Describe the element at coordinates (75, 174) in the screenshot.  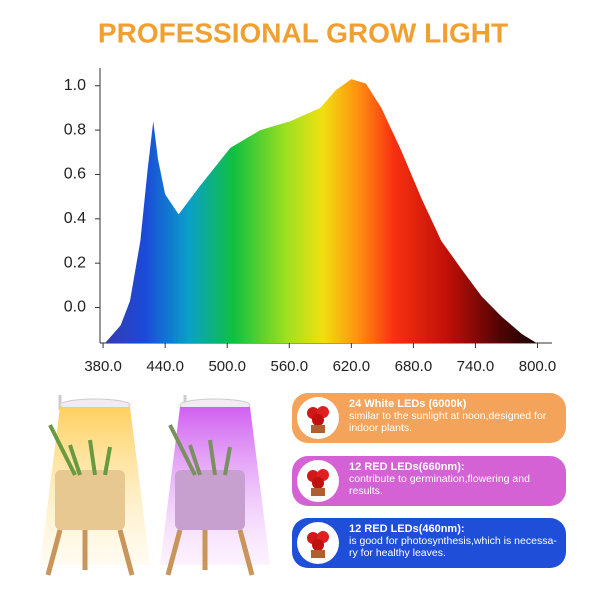
I see `y-tick-label: 0.6` at that location.